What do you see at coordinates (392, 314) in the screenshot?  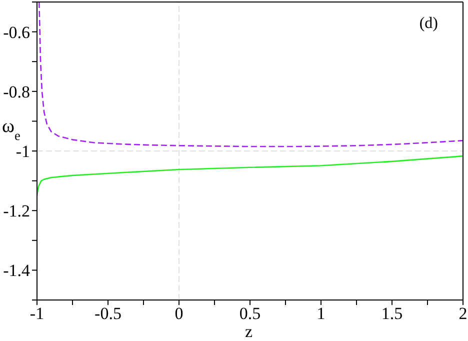 I see `x-tick-label: 1.5` at bounding box center [392, 314].